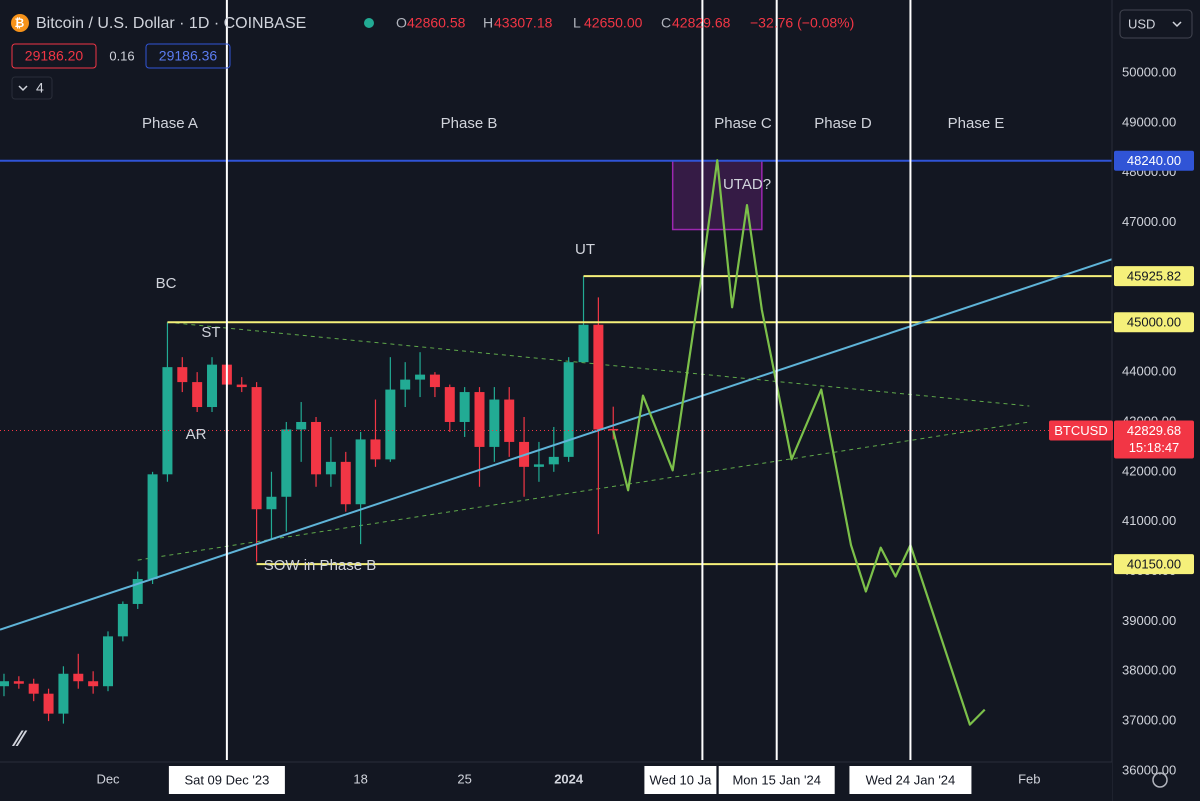  I want to click on level-label: 45000.00, so click(1154, 322).